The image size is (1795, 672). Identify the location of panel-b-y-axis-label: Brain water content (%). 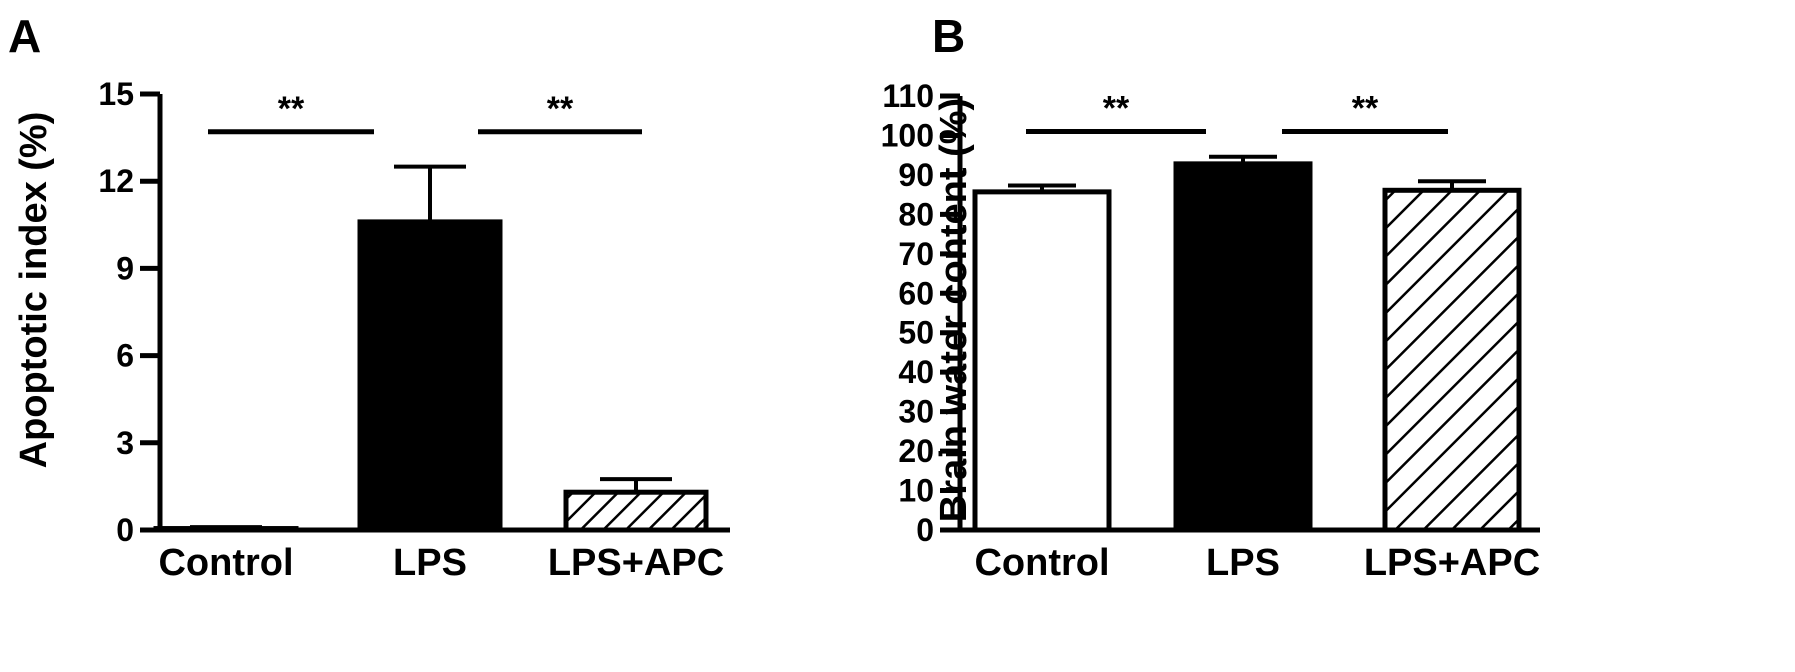
(954, 310).